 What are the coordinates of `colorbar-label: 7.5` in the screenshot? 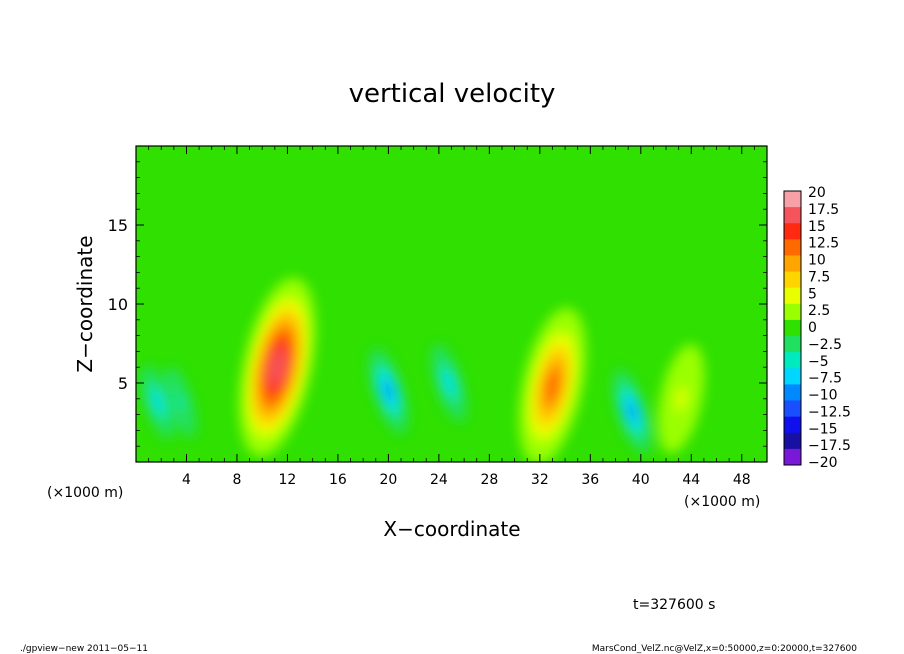 It's located at (819, 277).